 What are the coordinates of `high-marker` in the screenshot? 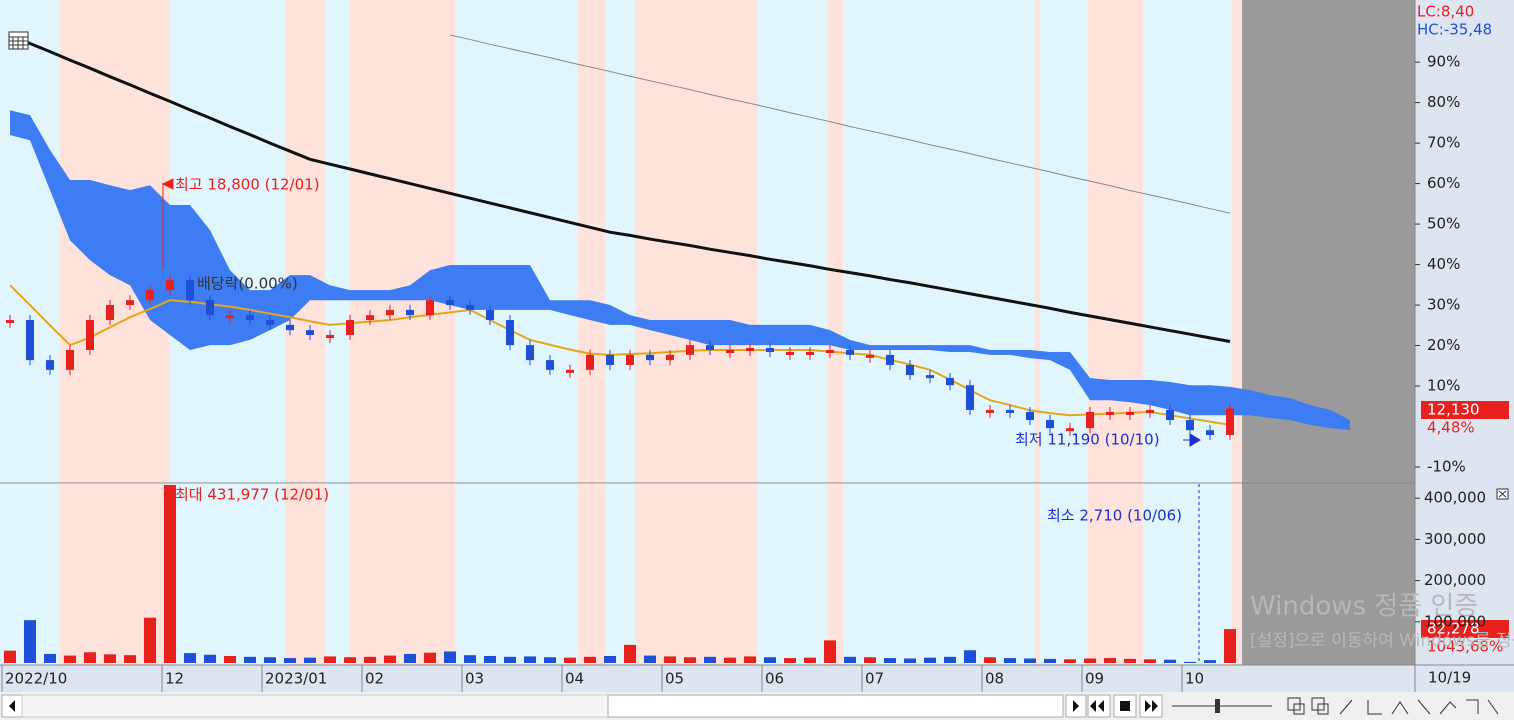 It's located at (167, 224).